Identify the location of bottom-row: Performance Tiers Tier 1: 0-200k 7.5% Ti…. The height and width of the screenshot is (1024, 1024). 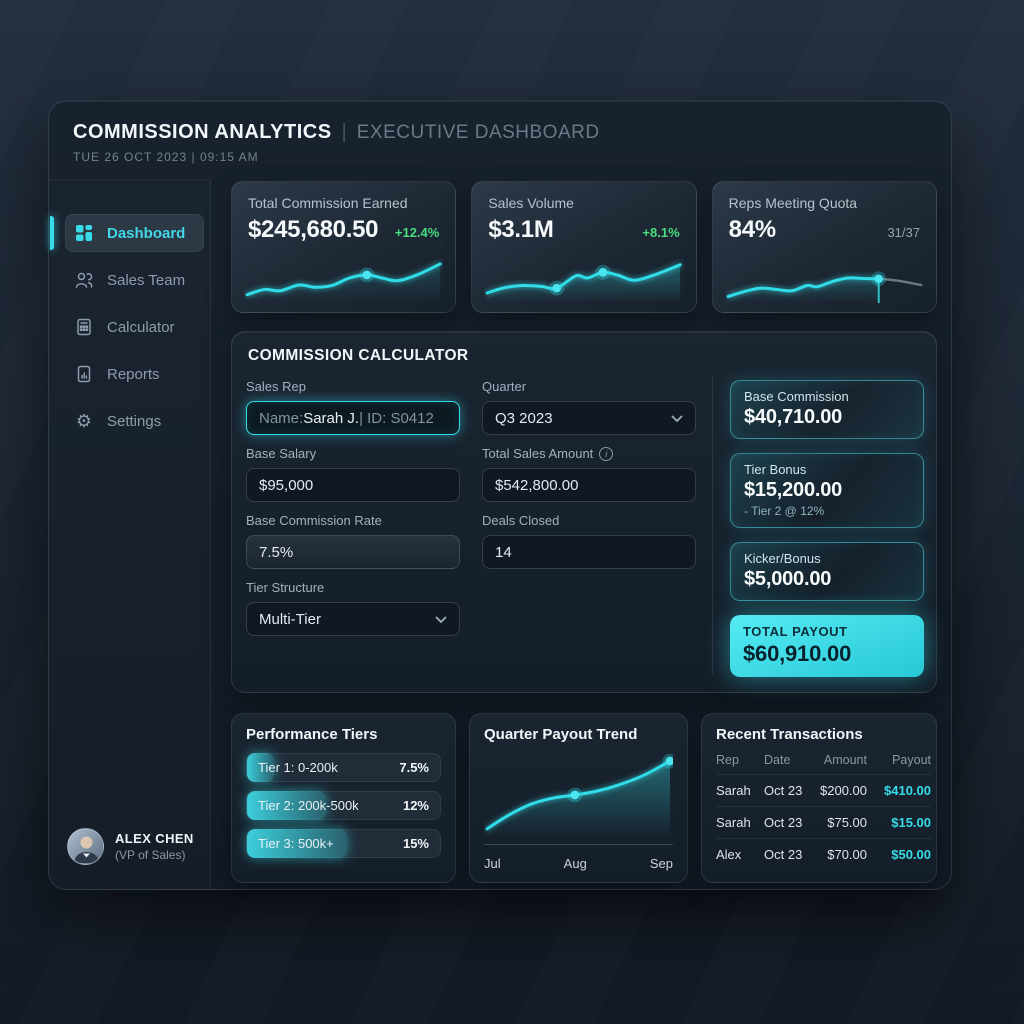
(584, 798).